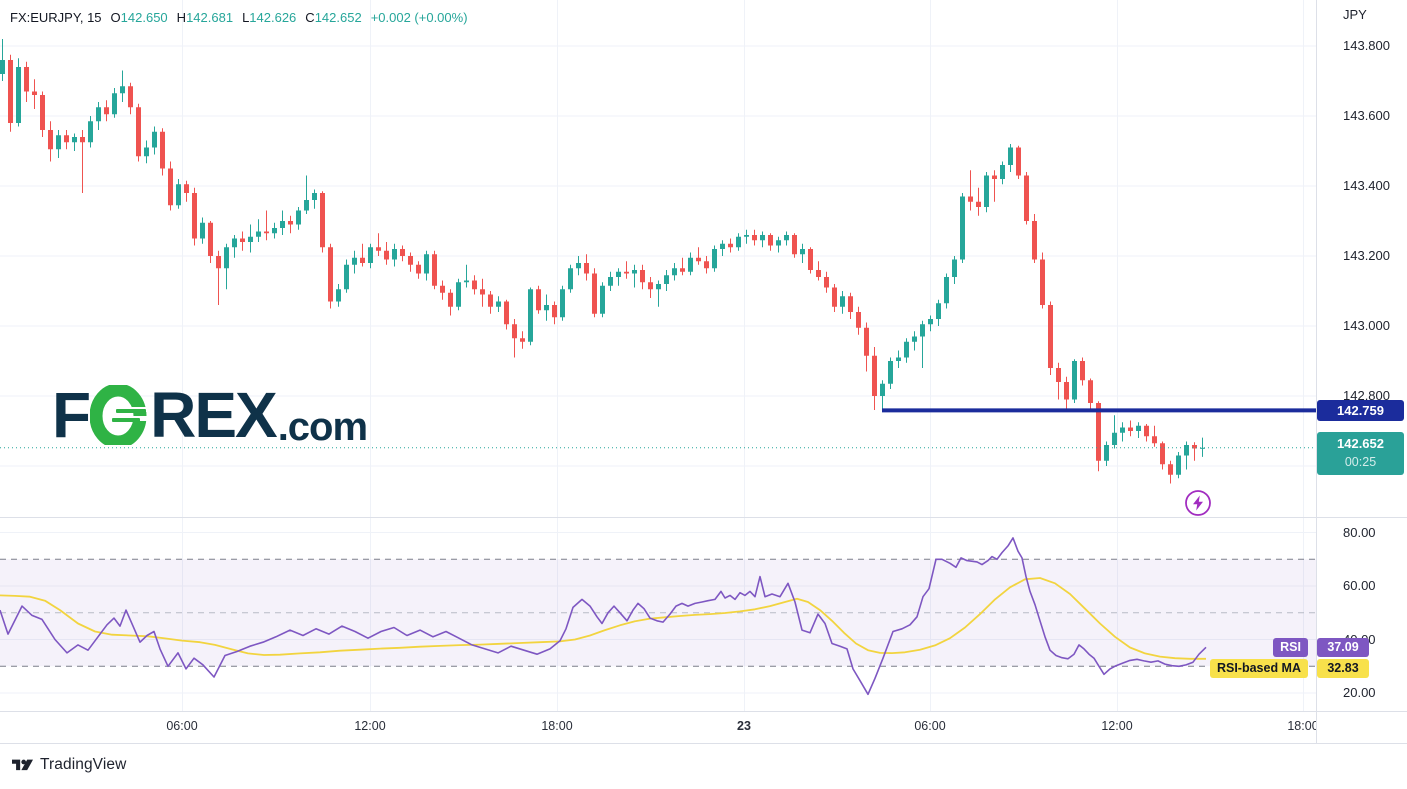 Image resolution: width=1407 pixels, height=789 pixels. What do you see at coordinates (1366, 185) in the screenshot?
I see `price-tick-label: 143.400` at bounding box center [1366, 185].